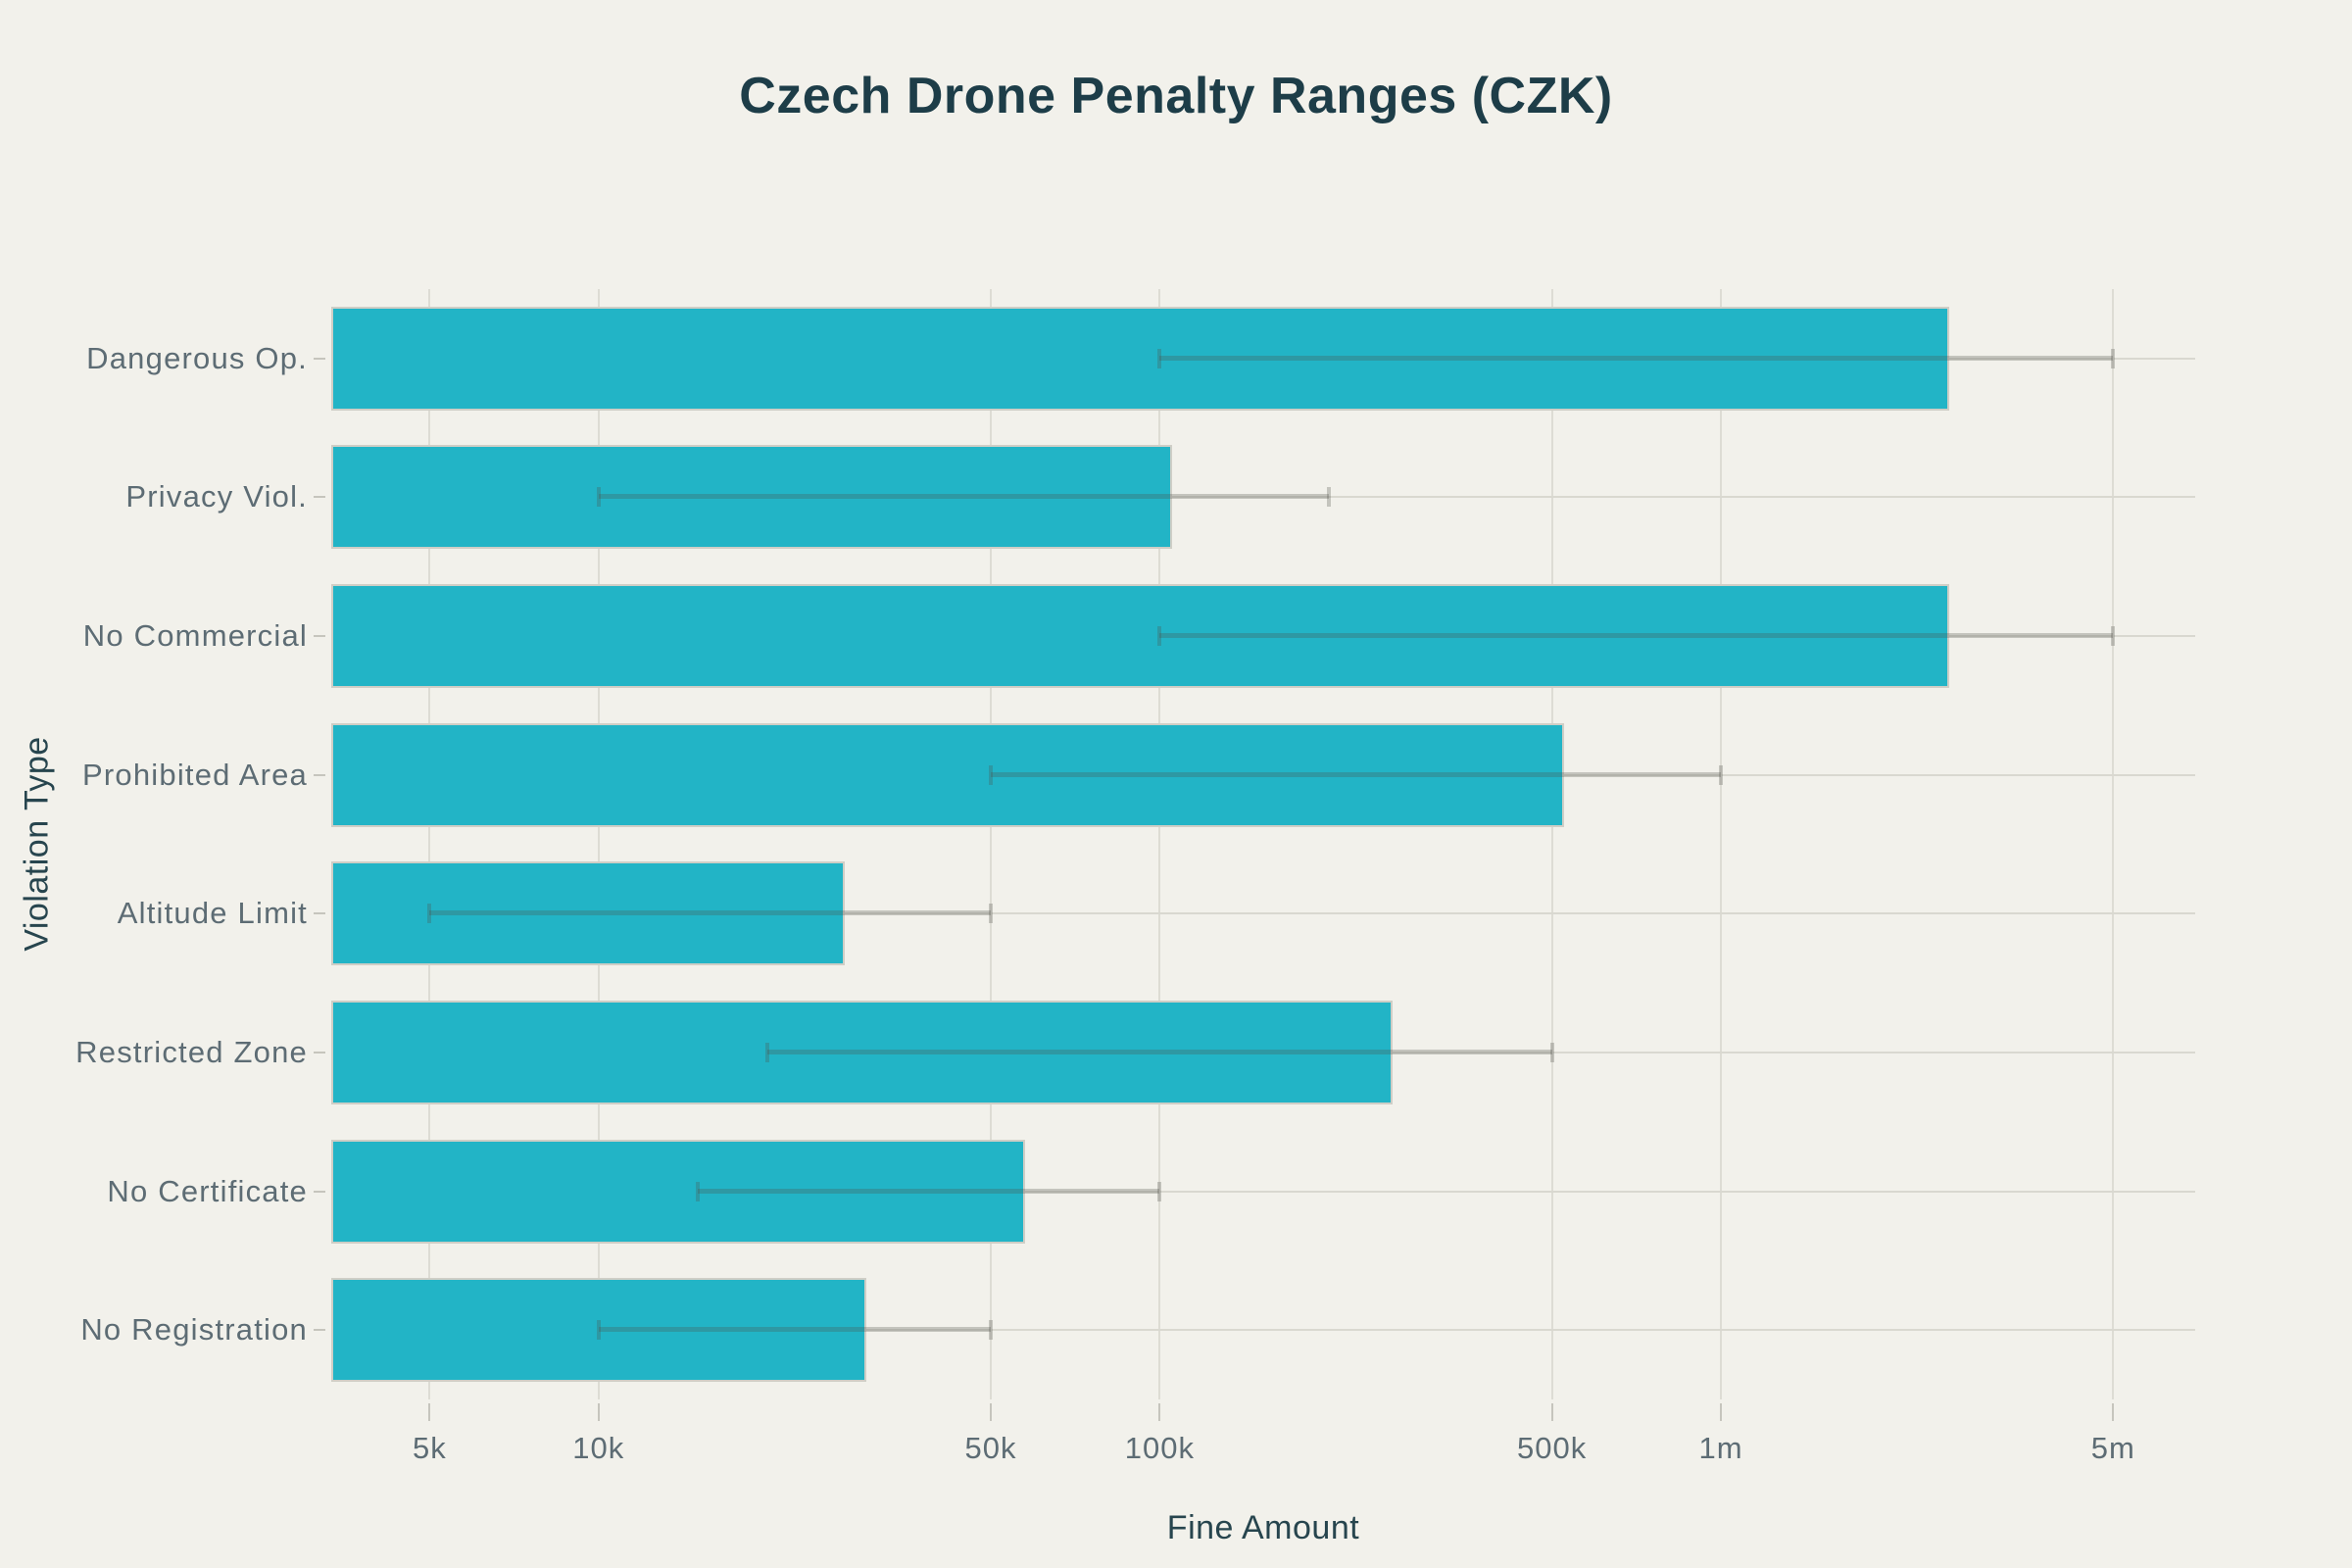  Describe the element at coordinates (191, 1051) in the screenshot. I see `y-tick-label: Restricted Zone` at that location.